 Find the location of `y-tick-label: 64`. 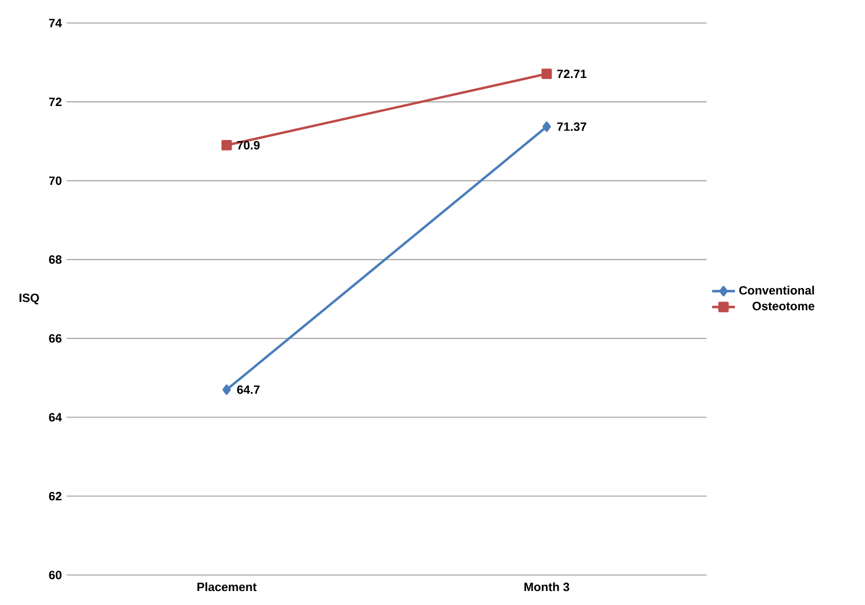

y-tick-label: 64 is located at coordinates (55, 417).